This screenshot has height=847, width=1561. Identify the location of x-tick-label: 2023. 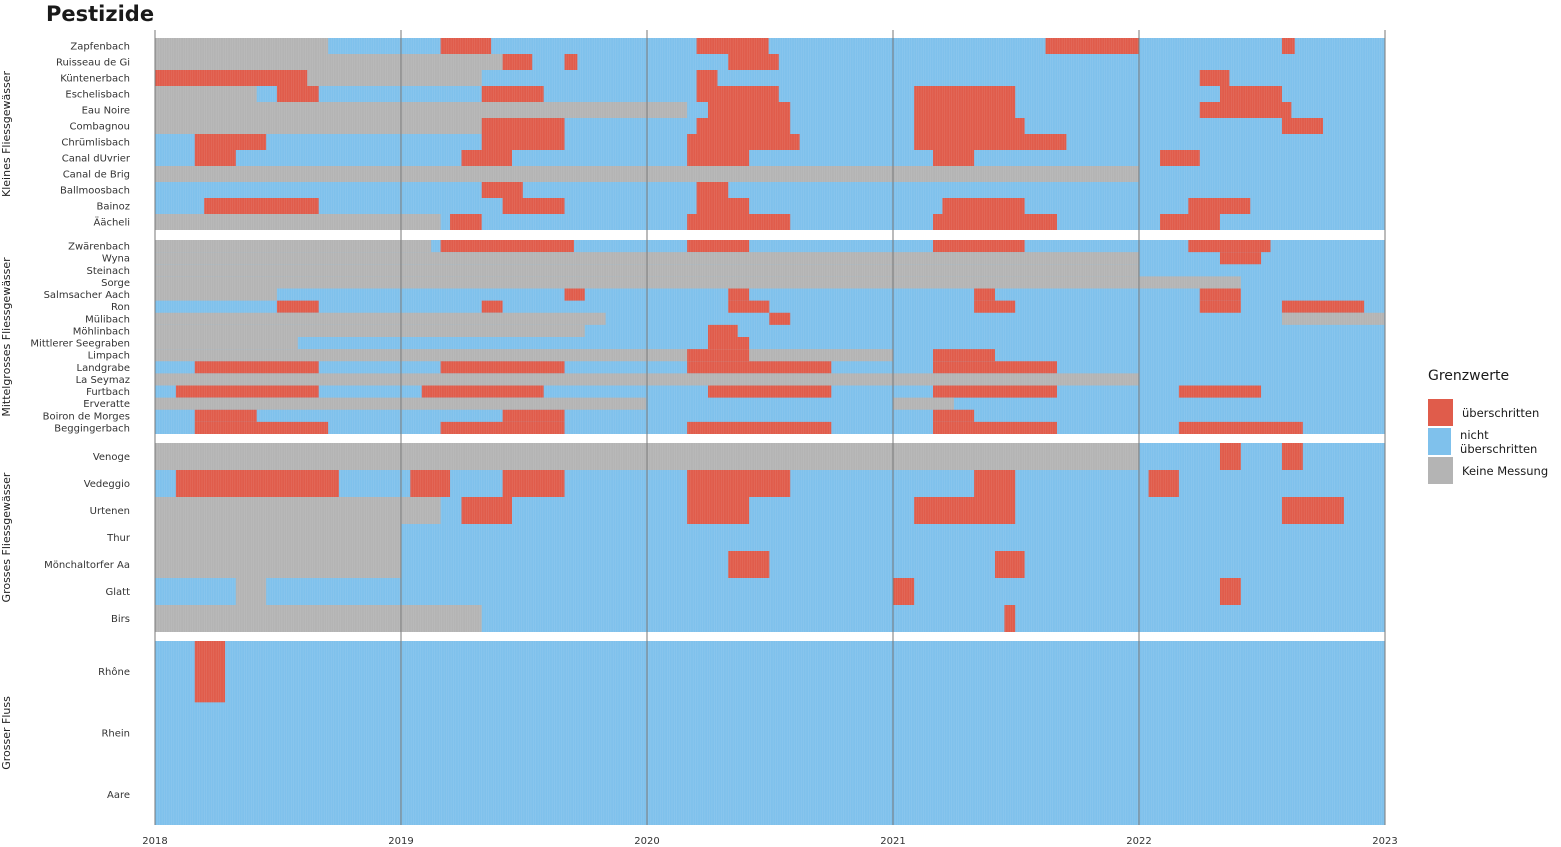
(1384, 841).